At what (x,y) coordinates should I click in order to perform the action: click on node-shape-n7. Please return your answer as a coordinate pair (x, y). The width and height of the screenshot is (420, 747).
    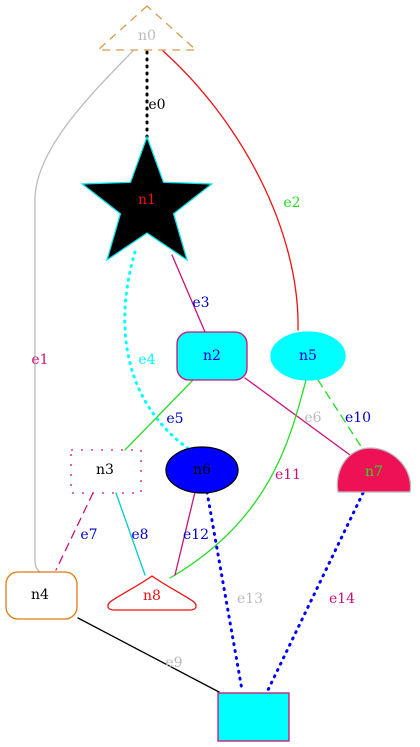
    Looking at the image, I should click on (374, 470).